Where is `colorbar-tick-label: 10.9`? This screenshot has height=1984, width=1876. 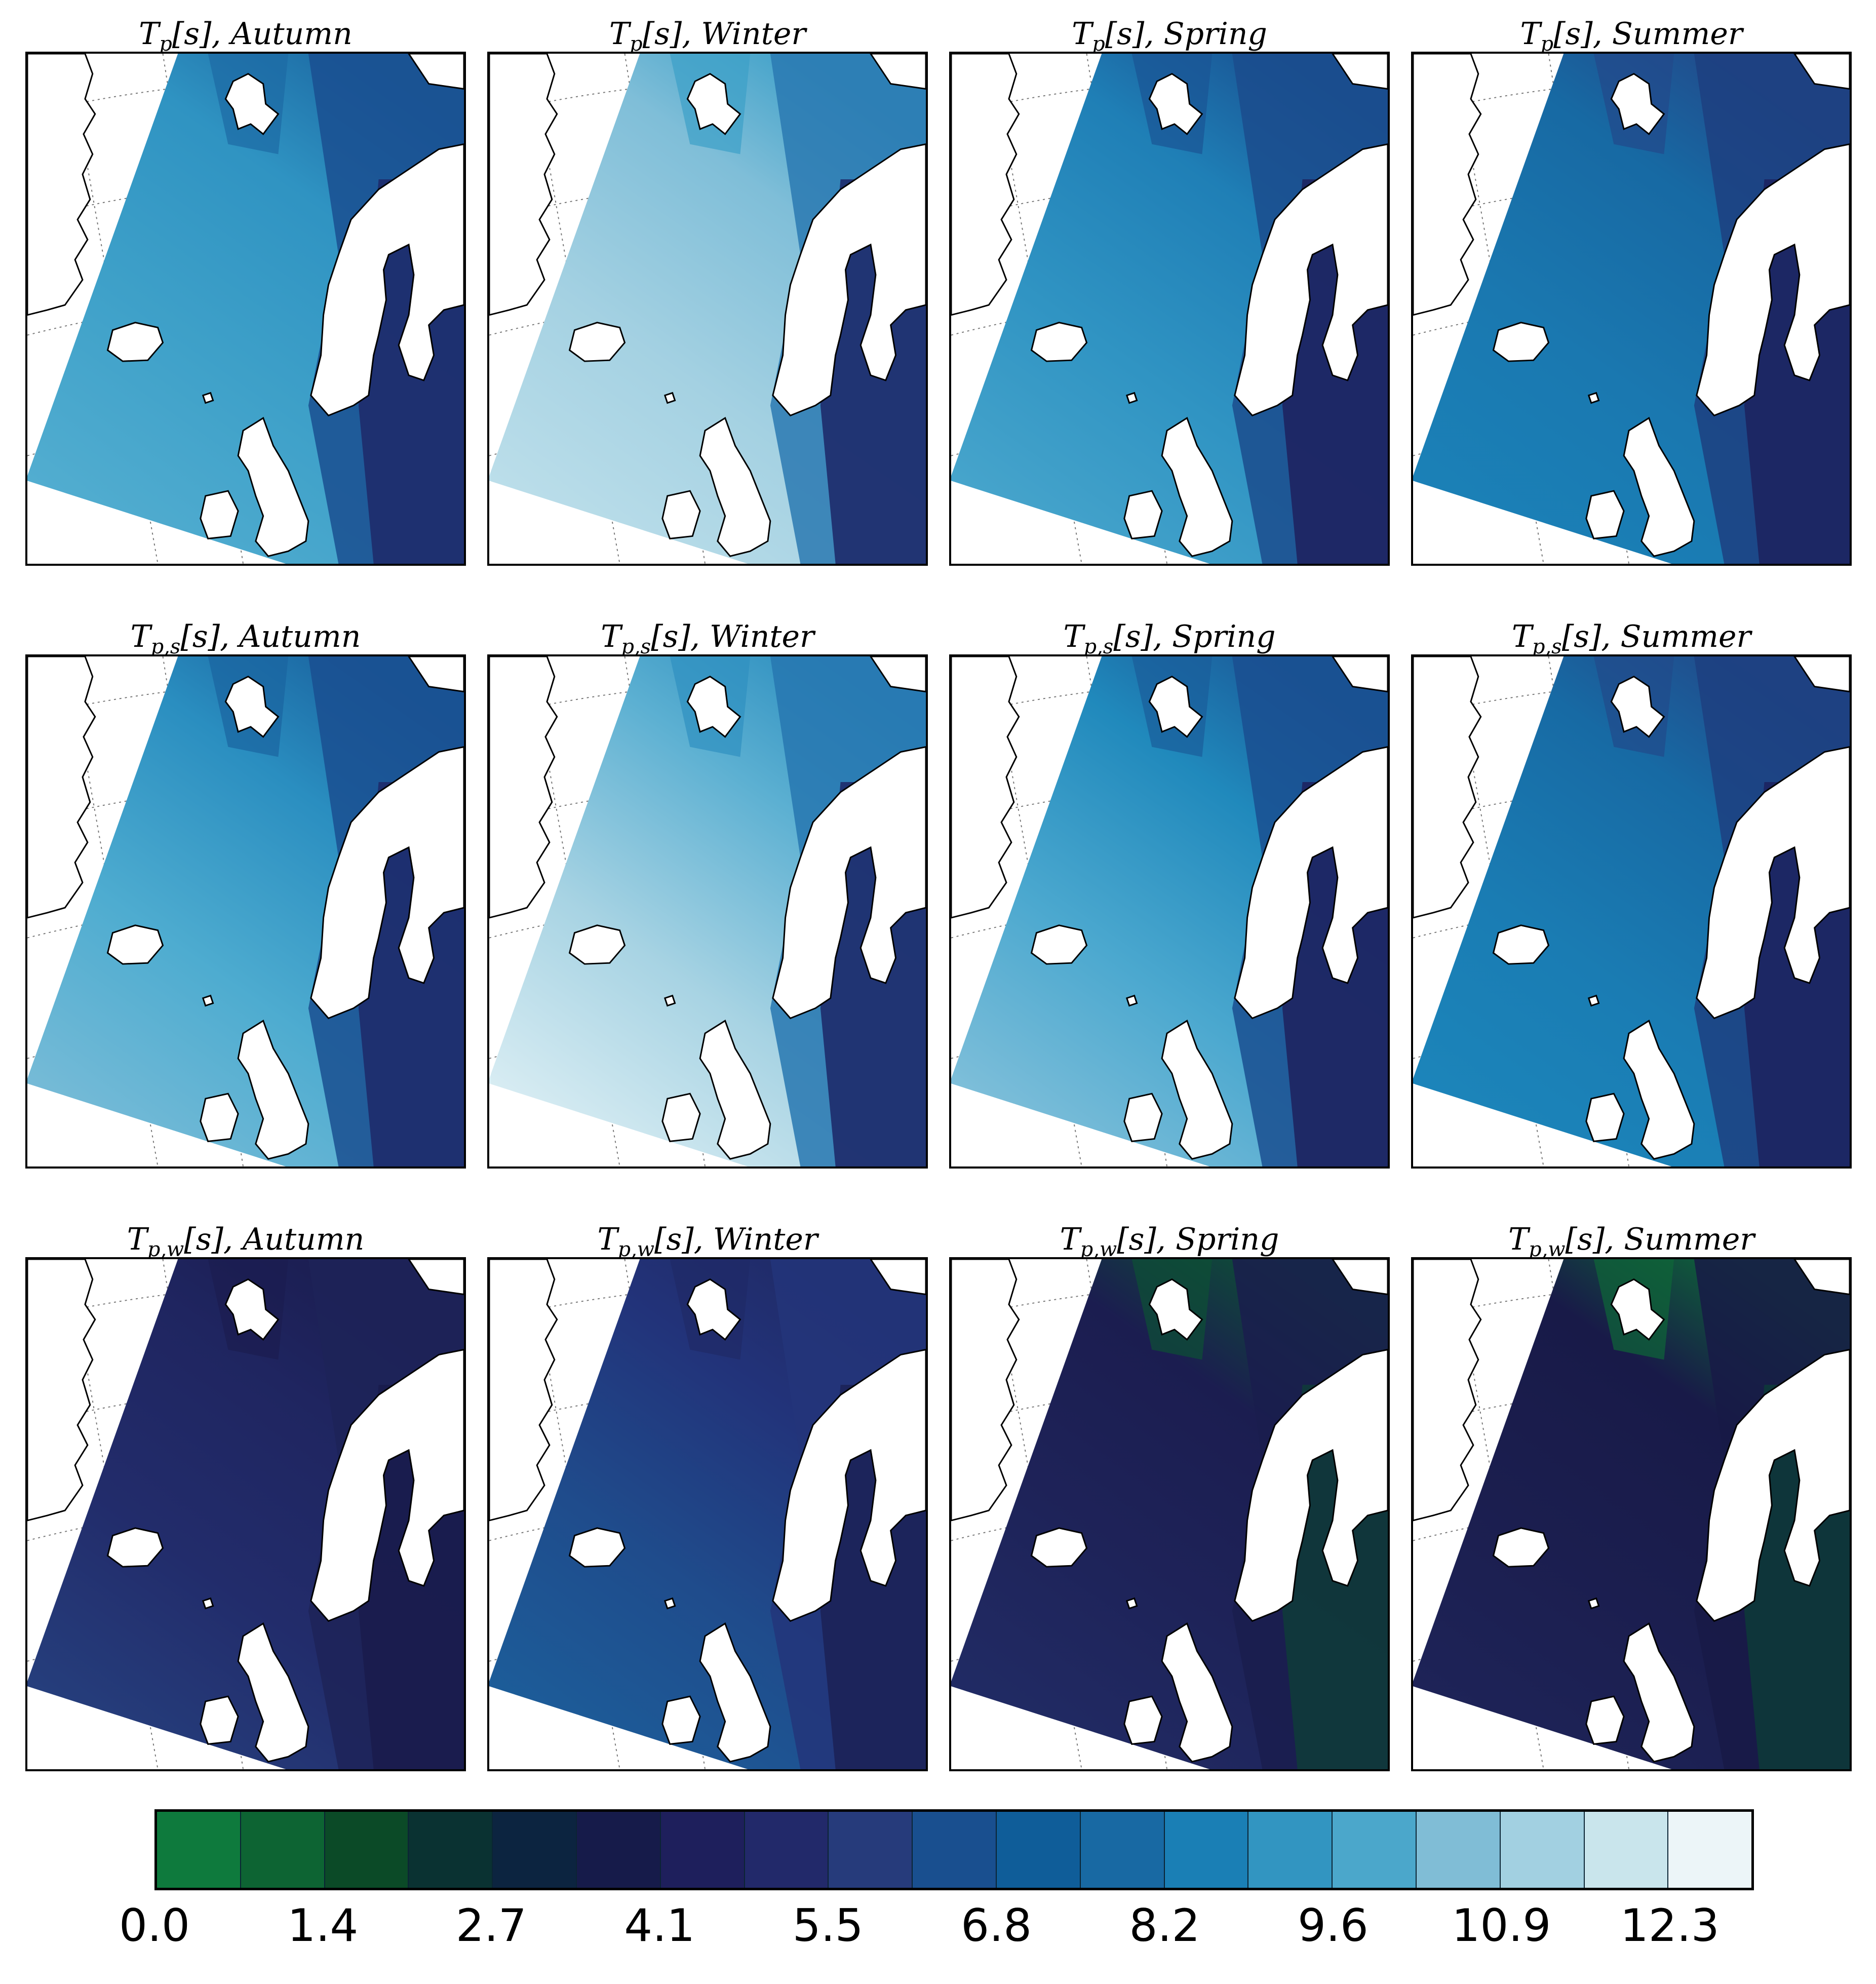 colorbar-tick-label: 10.9 is located at coordinates (1502, 1926).